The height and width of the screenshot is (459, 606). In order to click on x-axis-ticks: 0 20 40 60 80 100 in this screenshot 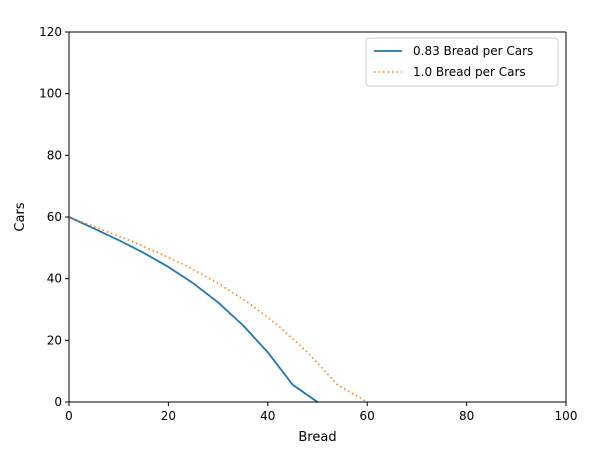, I will do `click(321, 412)`.